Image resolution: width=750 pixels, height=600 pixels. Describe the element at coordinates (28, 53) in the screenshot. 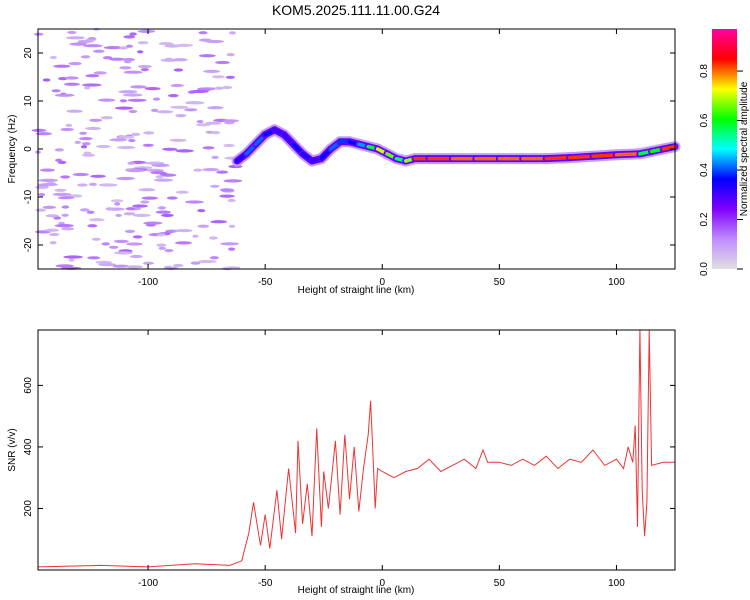

I see `y-tick-label: 20` at that location.